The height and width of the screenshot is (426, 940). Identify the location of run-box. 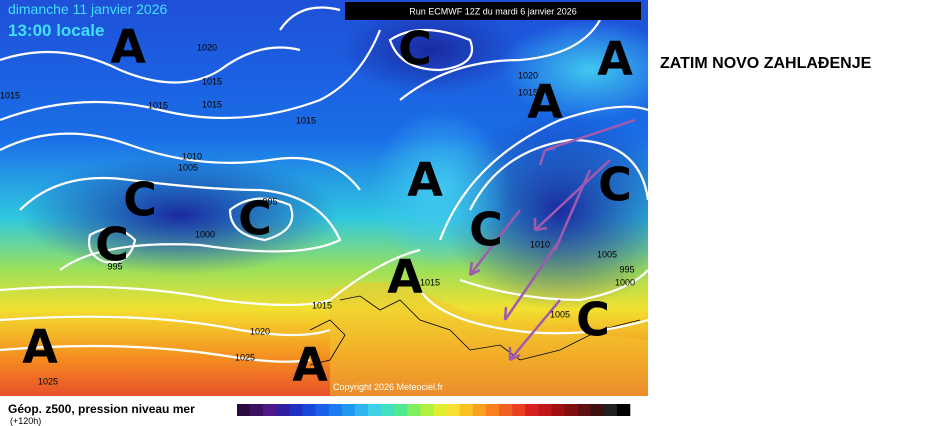
(493, 11).